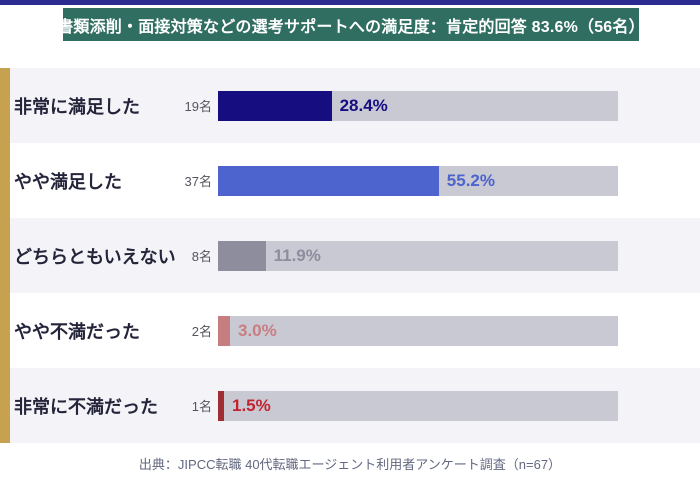  Describe the element at coordinates (350, 2) in the screenshot. I see `top-accent-border` at that location.